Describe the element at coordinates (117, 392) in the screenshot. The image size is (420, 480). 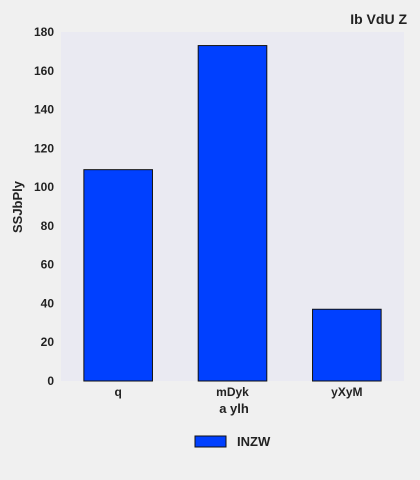
I see `x-tick-label-q: q` at that location.